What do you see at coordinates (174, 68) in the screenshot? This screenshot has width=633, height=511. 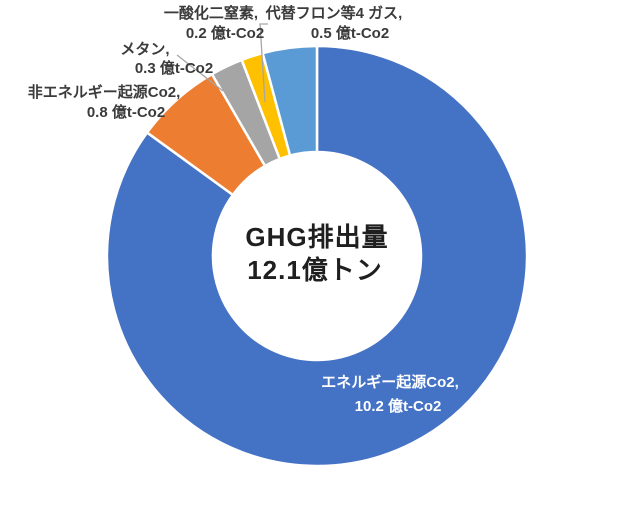 I see `label-methane-value: 0.3 億t-Co2` at bounding box center [174, 68].